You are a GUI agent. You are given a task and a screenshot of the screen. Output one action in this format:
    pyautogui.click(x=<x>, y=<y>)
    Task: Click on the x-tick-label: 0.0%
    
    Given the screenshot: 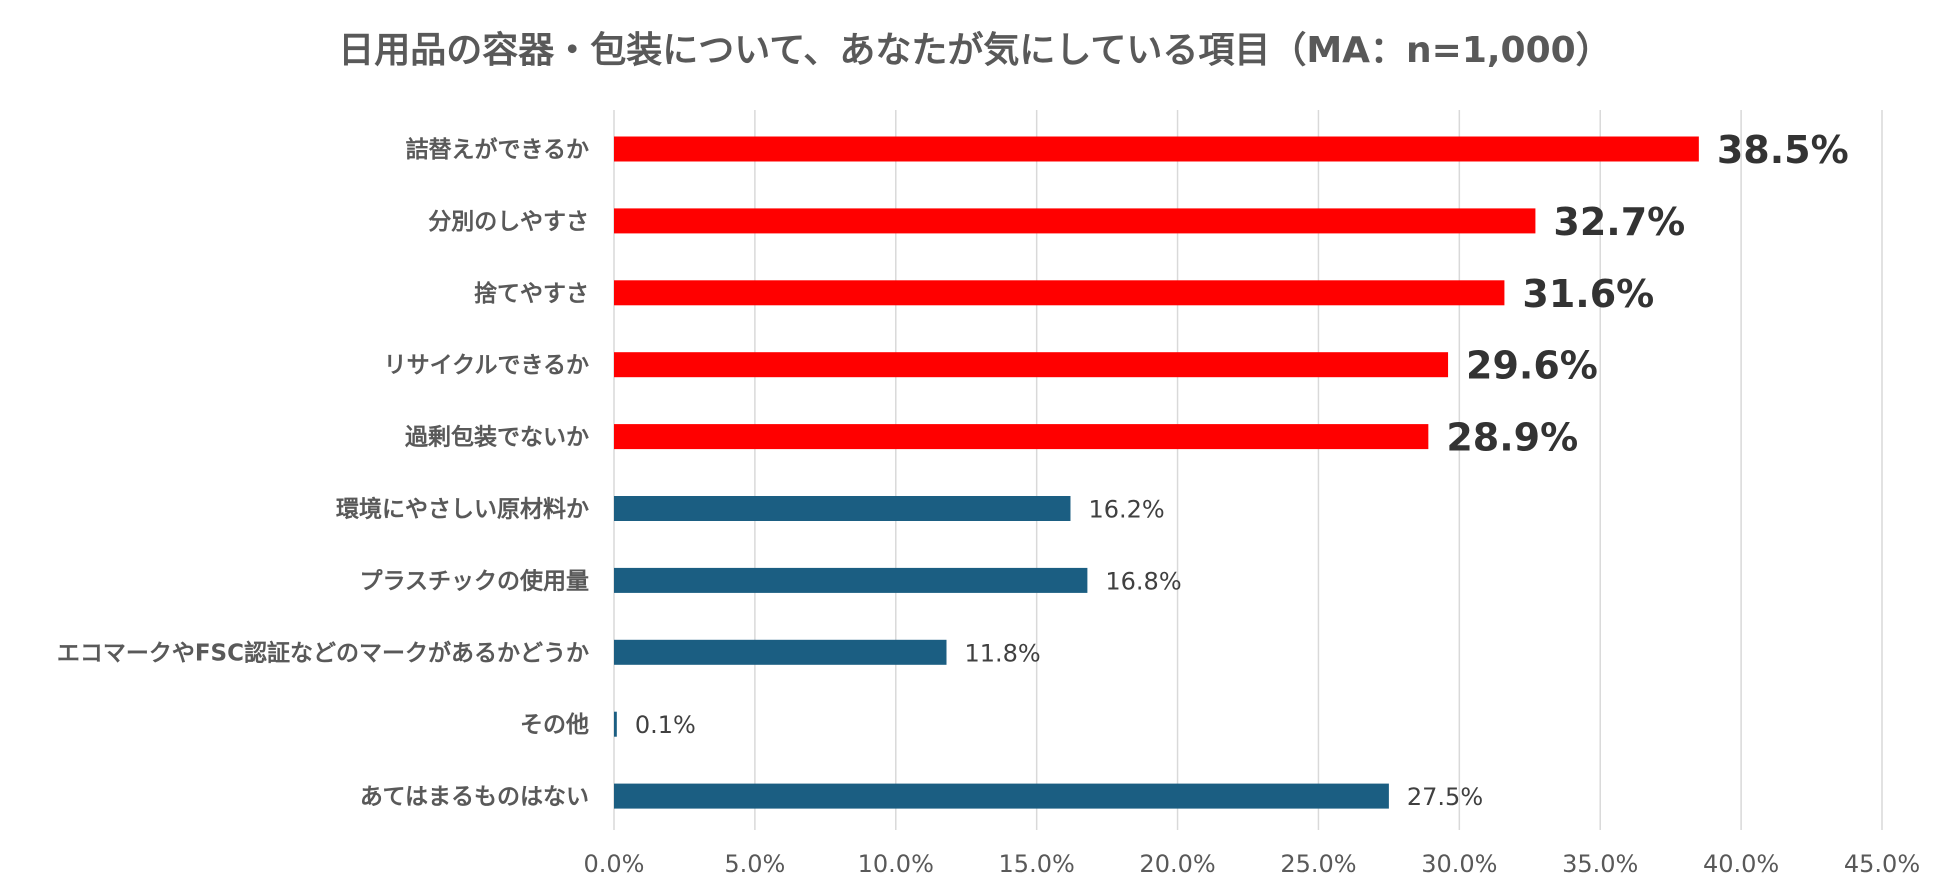 What is the action you would take?
    pyautogui.click(x=614, y=864)
    